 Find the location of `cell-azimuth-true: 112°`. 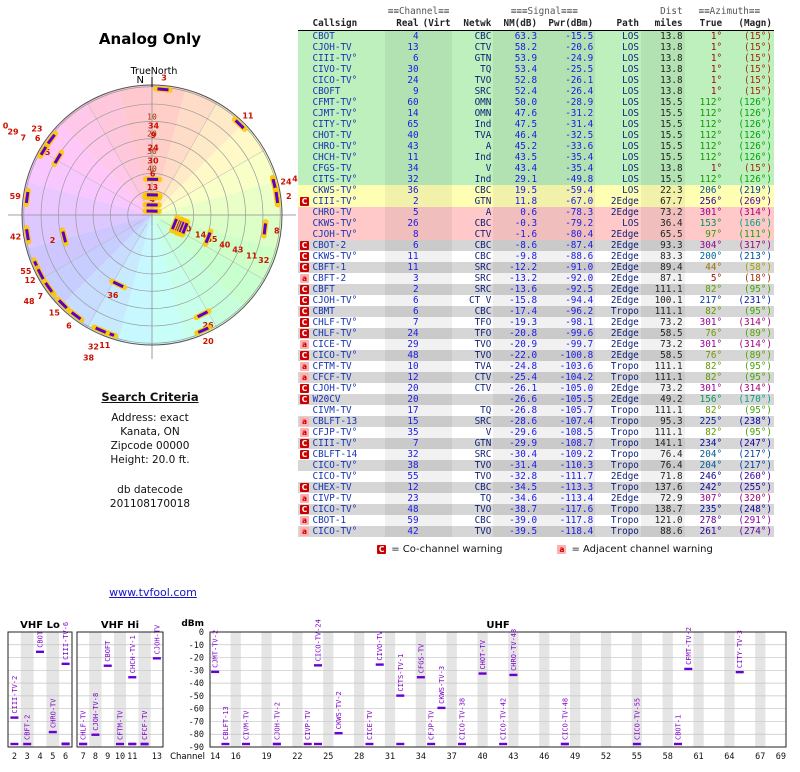

cell-azimuth-true: 112° is located at coordinates (704, 113).